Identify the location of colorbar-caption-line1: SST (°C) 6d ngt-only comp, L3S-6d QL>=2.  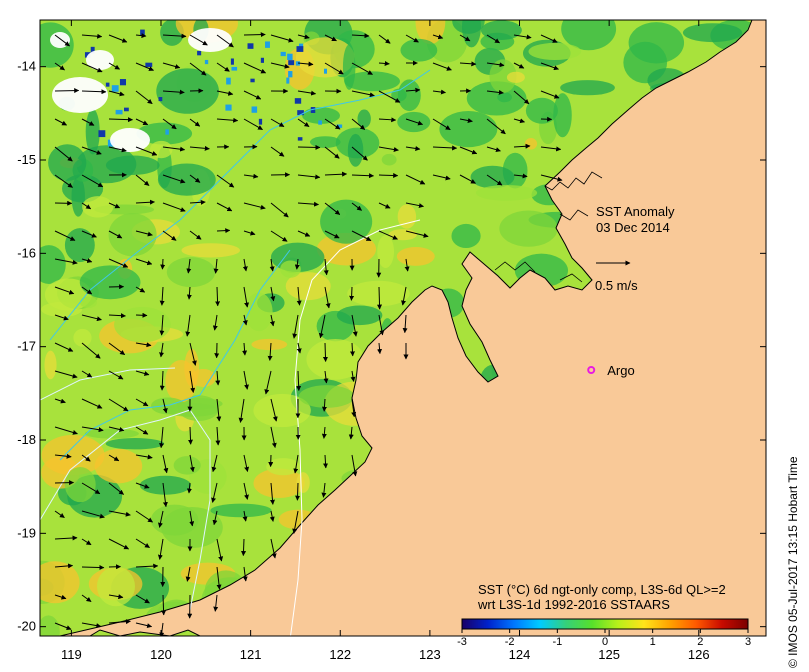
(602, 589).